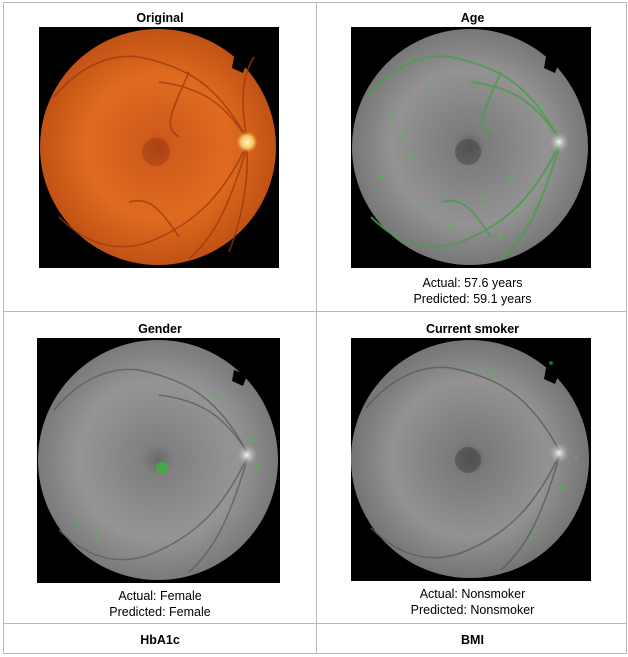  Describe the element at coordinates (472, 283) in the screenshot. I see `caption-age-actual: Actual: 57.6 years` at that location.